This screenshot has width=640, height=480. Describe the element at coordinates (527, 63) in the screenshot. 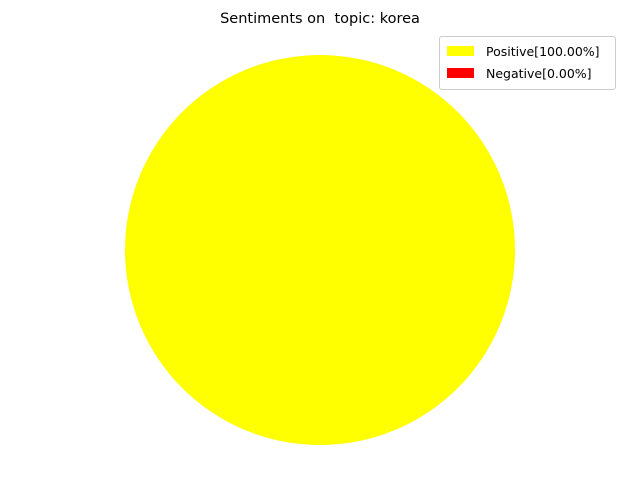

I see `legend: Positive[100.00%] Negative[0.00%]` at that location.